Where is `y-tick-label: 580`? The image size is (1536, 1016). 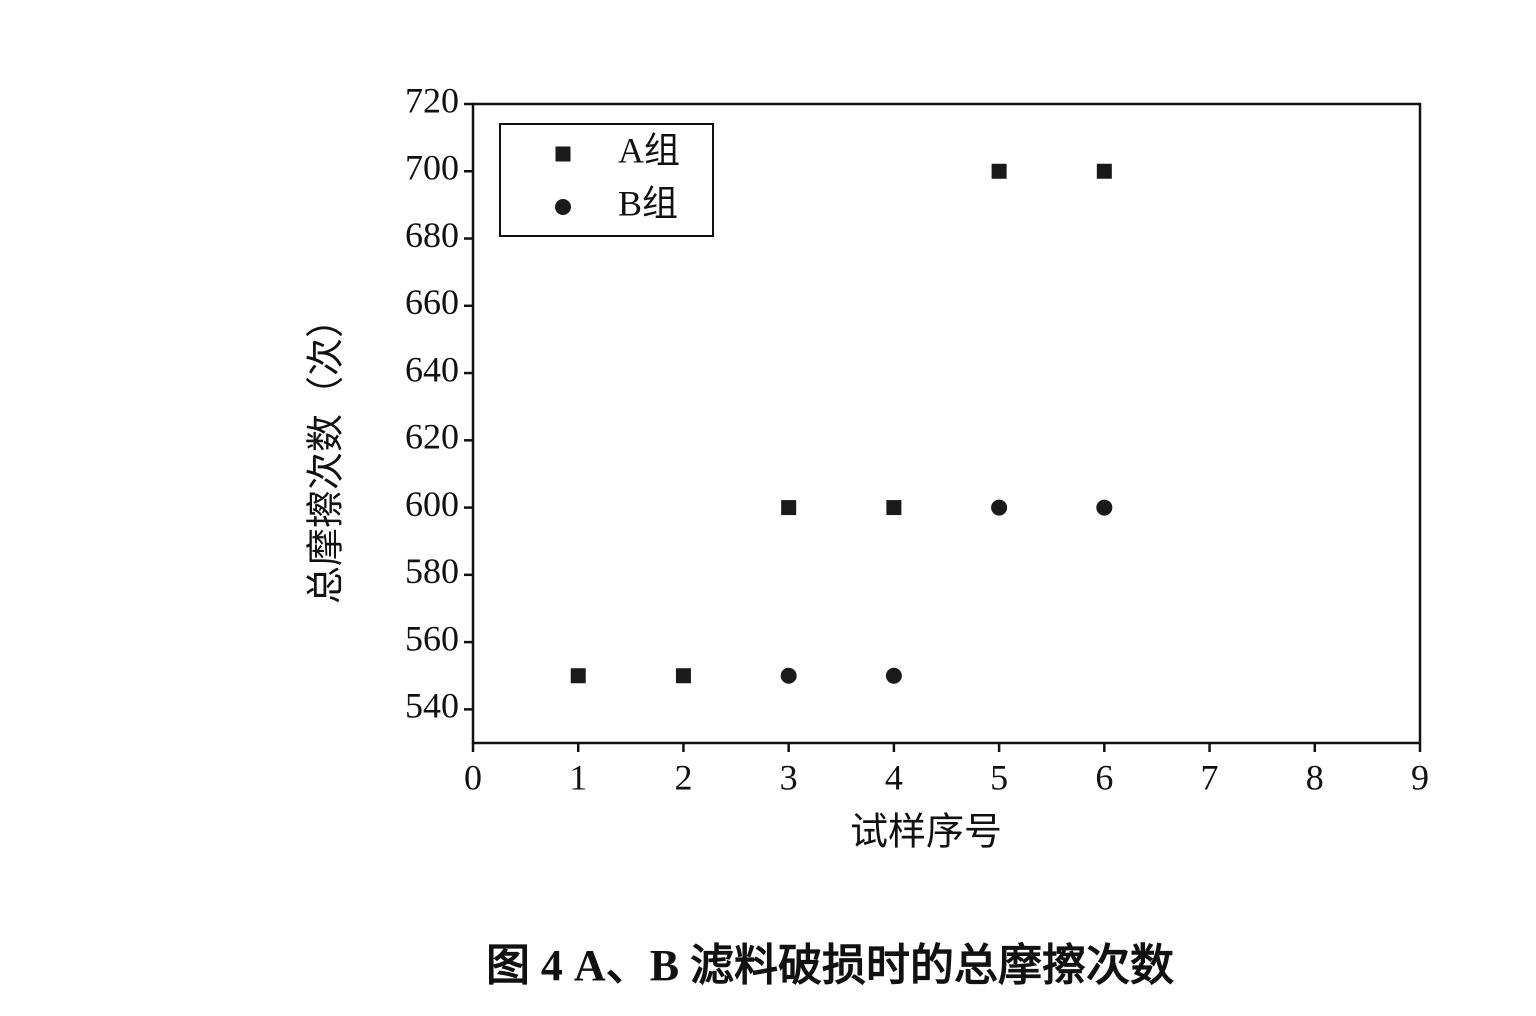
y-tick-label: 580 is located at coordinates (432, 571).